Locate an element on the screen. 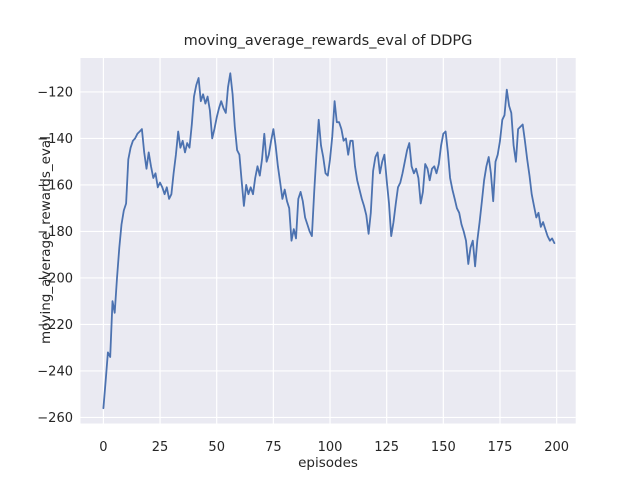 This screenshot has width=640, height=480. y-axis-label: moving_average_rewards_eval is located at coordinates (46, 240).